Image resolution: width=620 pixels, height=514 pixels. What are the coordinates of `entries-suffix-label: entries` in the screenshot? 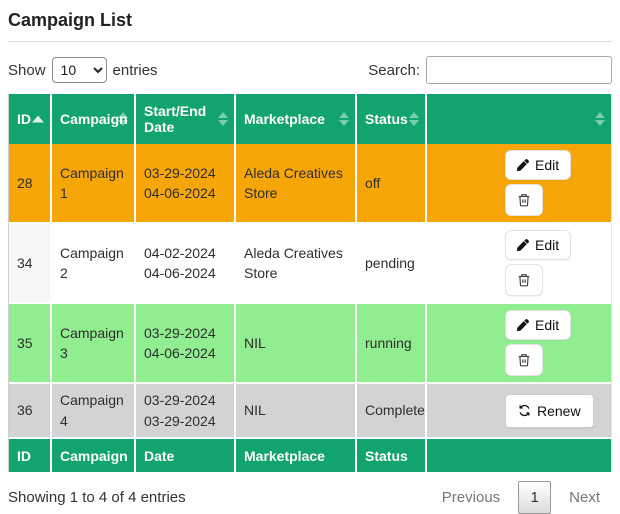 It's located at (135, 70).